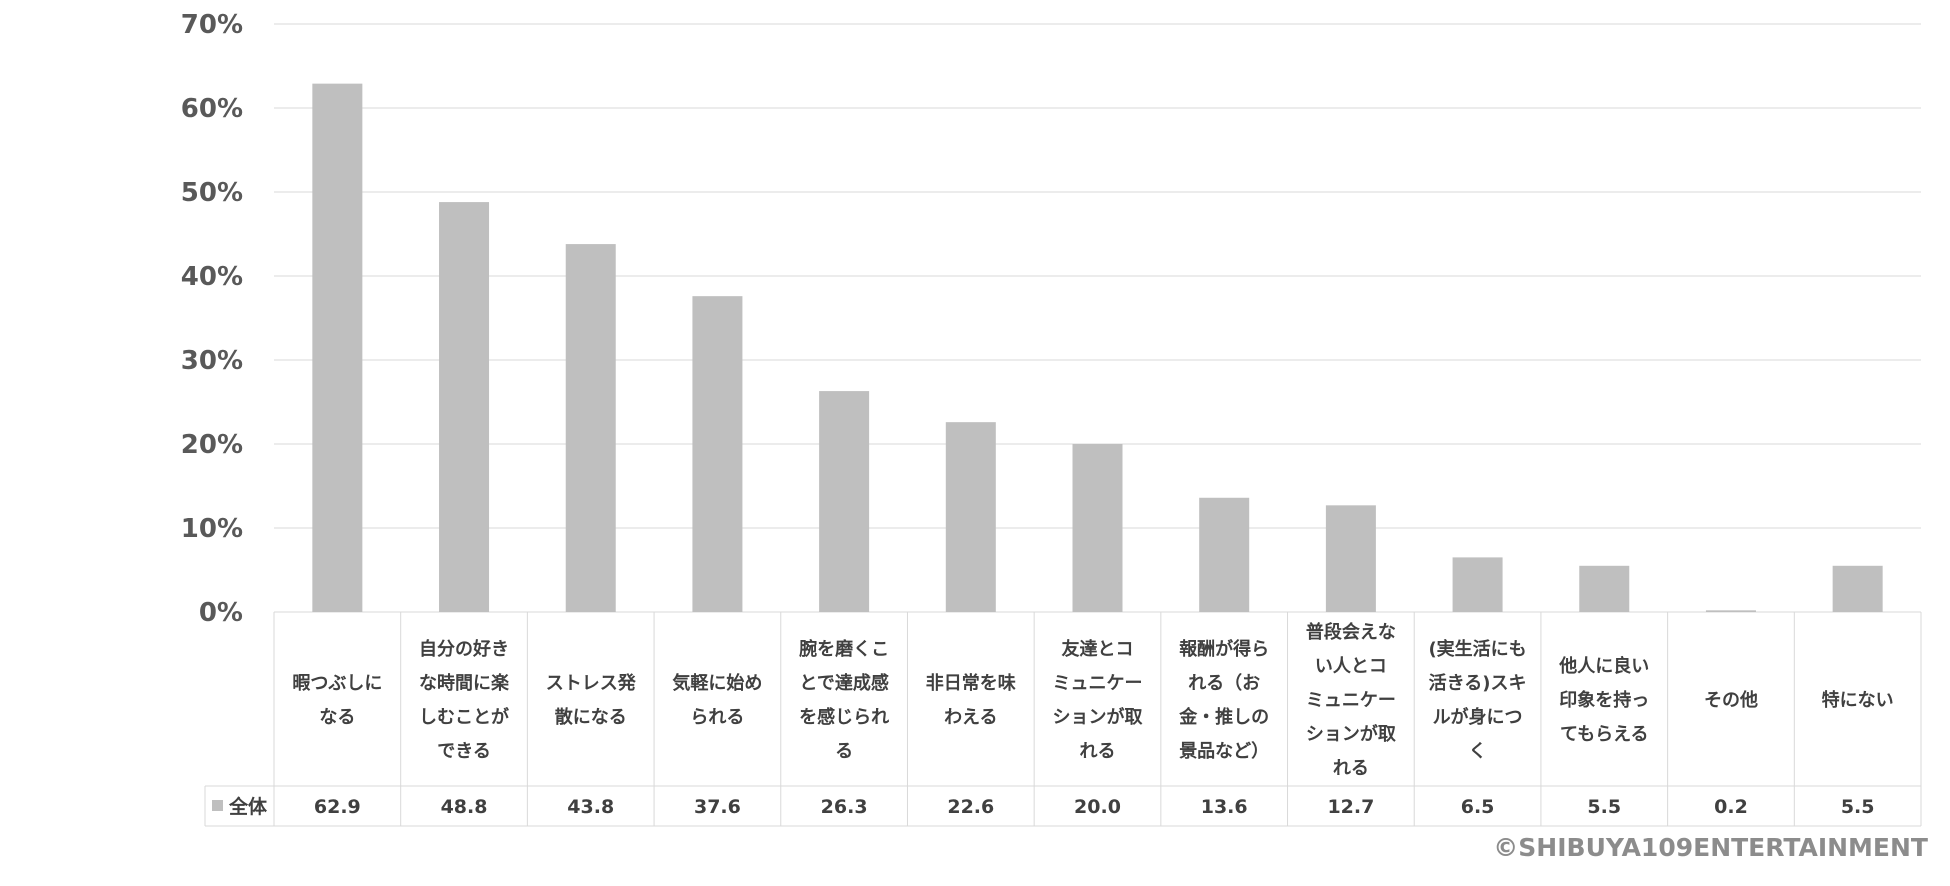  I want to click on category-label: 金・推しの, so click(1223, 717).